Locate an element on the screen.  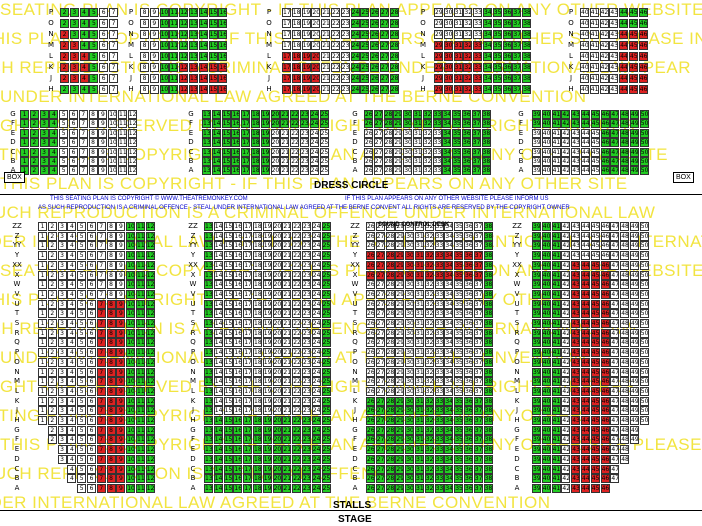
seat: 1 is located at coordinates (42, 304).